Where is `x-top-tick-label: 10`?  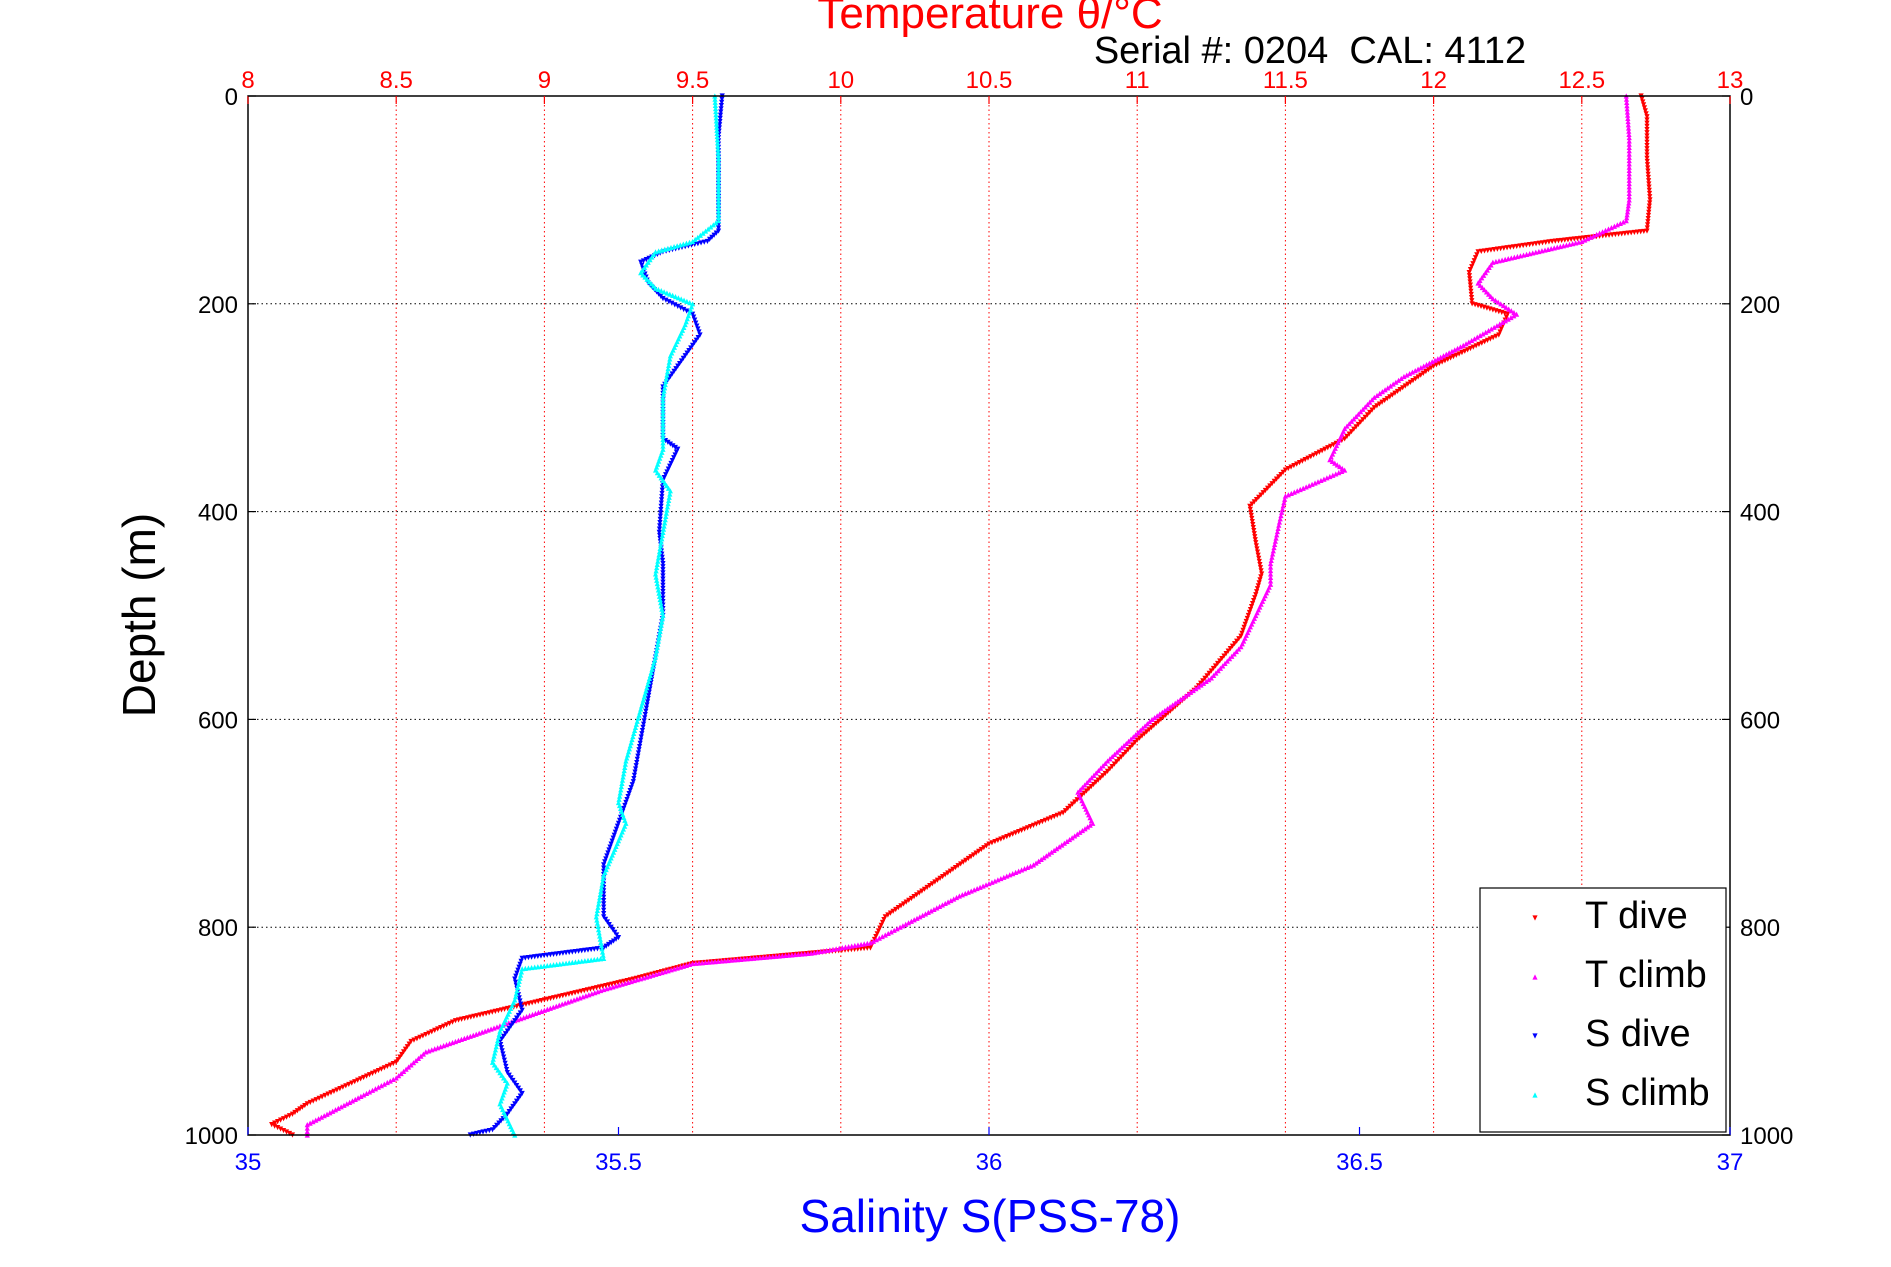
x-top-tick-label: 10 is located at coordinates (840, 80).